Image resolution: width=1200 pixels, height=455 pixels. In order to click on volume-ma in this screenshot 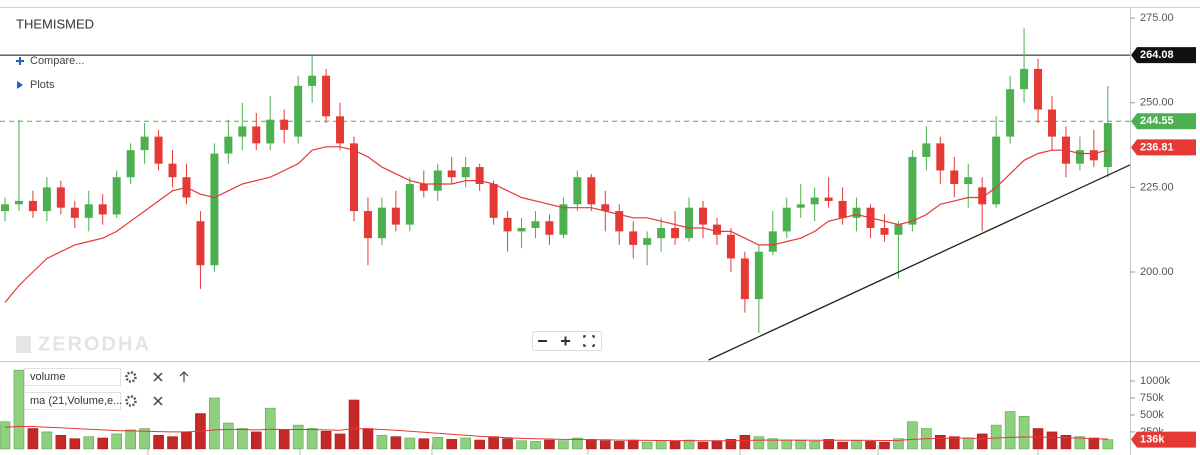, I will do `click(556, 434)`.